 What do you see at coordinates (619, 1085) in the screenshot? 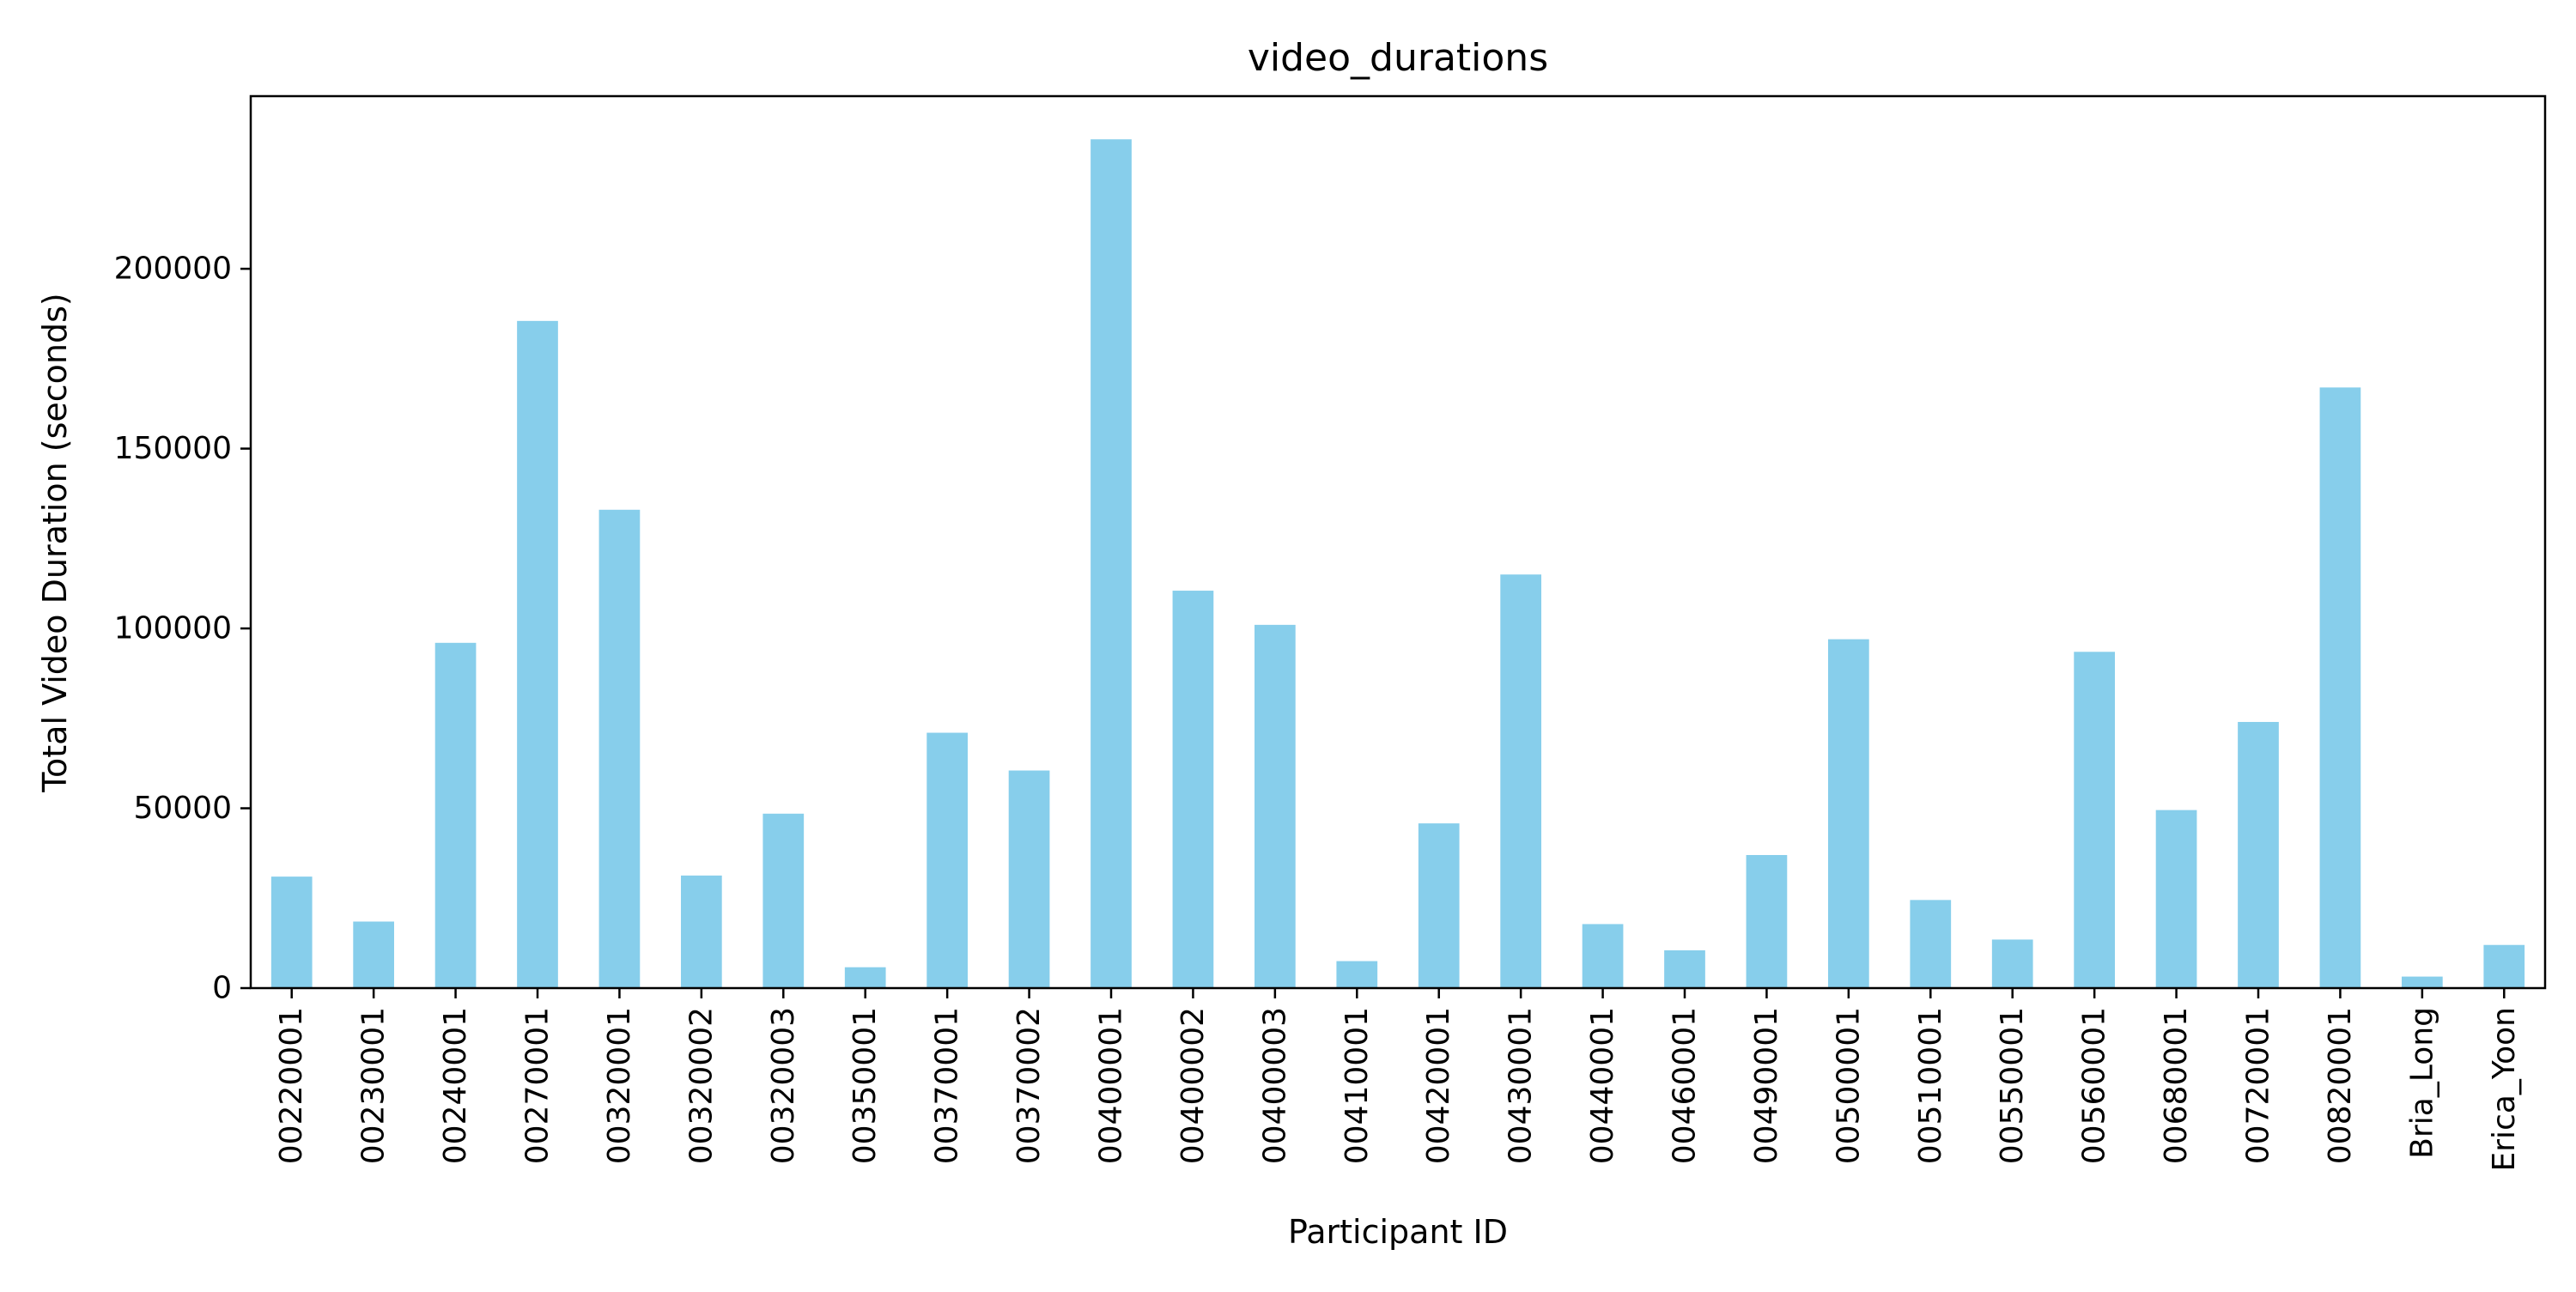
I see `x-tick-label: 00320001` at bounding box center [619, 1085].